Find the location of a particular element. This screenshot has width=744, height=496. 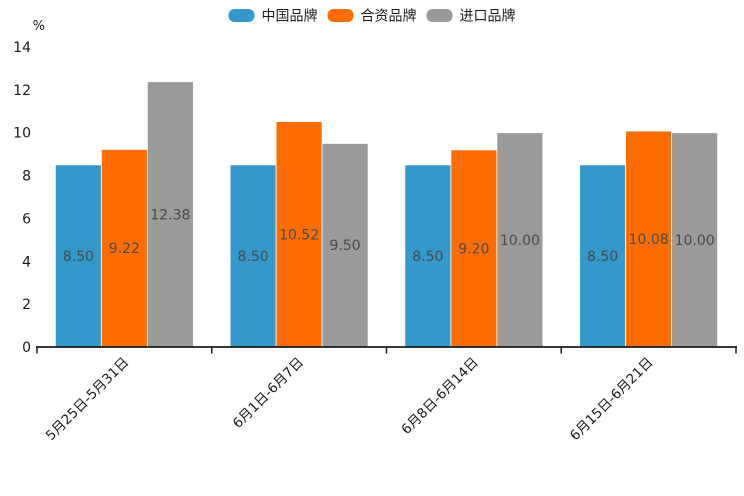

value-label-2-1: 9.50 is located at coordinates (345, 246).